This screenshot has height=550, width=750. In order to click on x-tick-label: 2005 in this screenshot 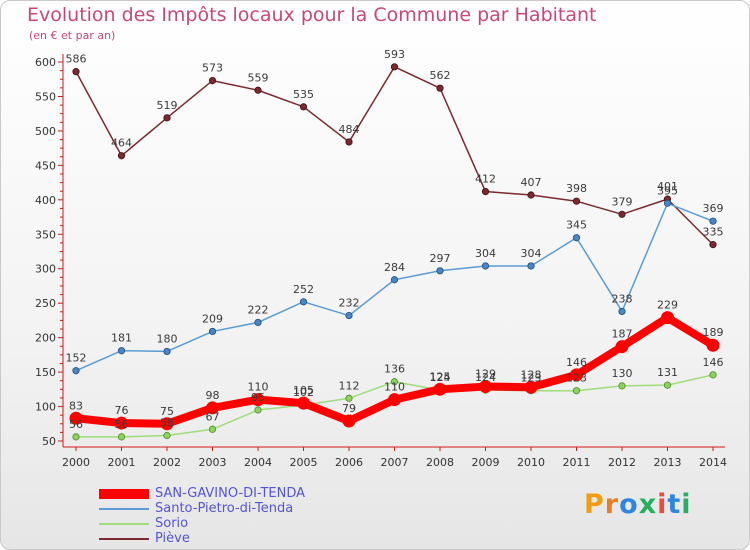, I will do `click(304, 462)`.